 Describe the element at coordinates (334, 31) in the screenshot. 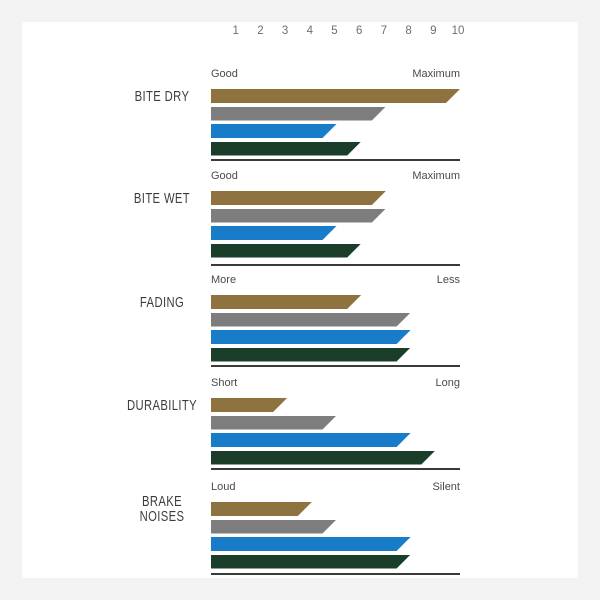

I see `axis-tick-5: 5` at that location.